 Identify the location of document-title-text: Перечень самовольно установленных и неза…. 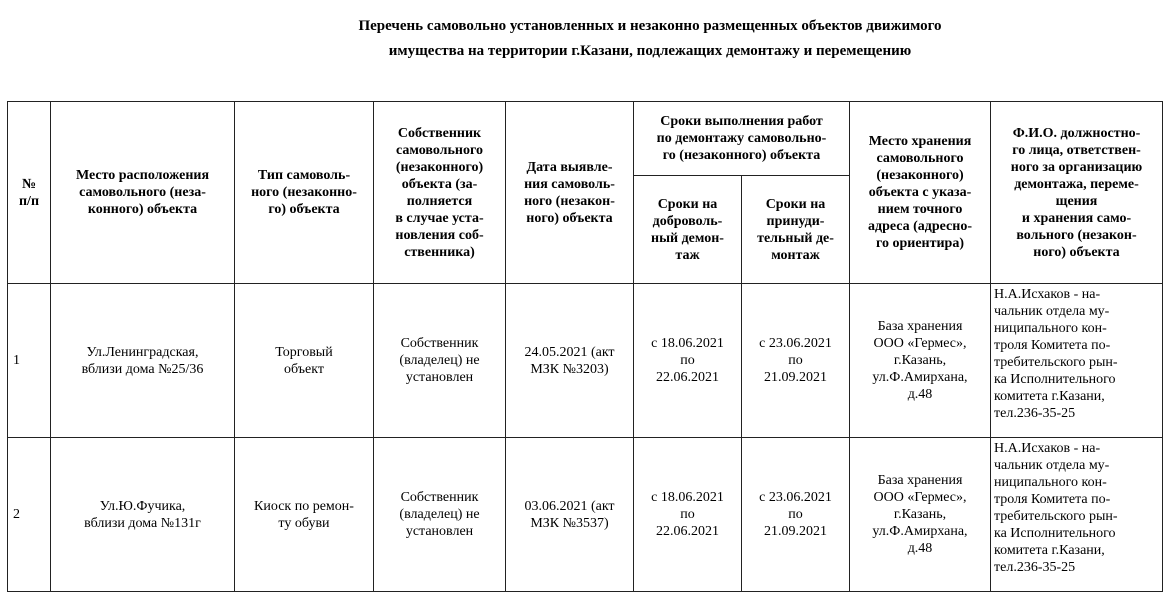
(650, 38).